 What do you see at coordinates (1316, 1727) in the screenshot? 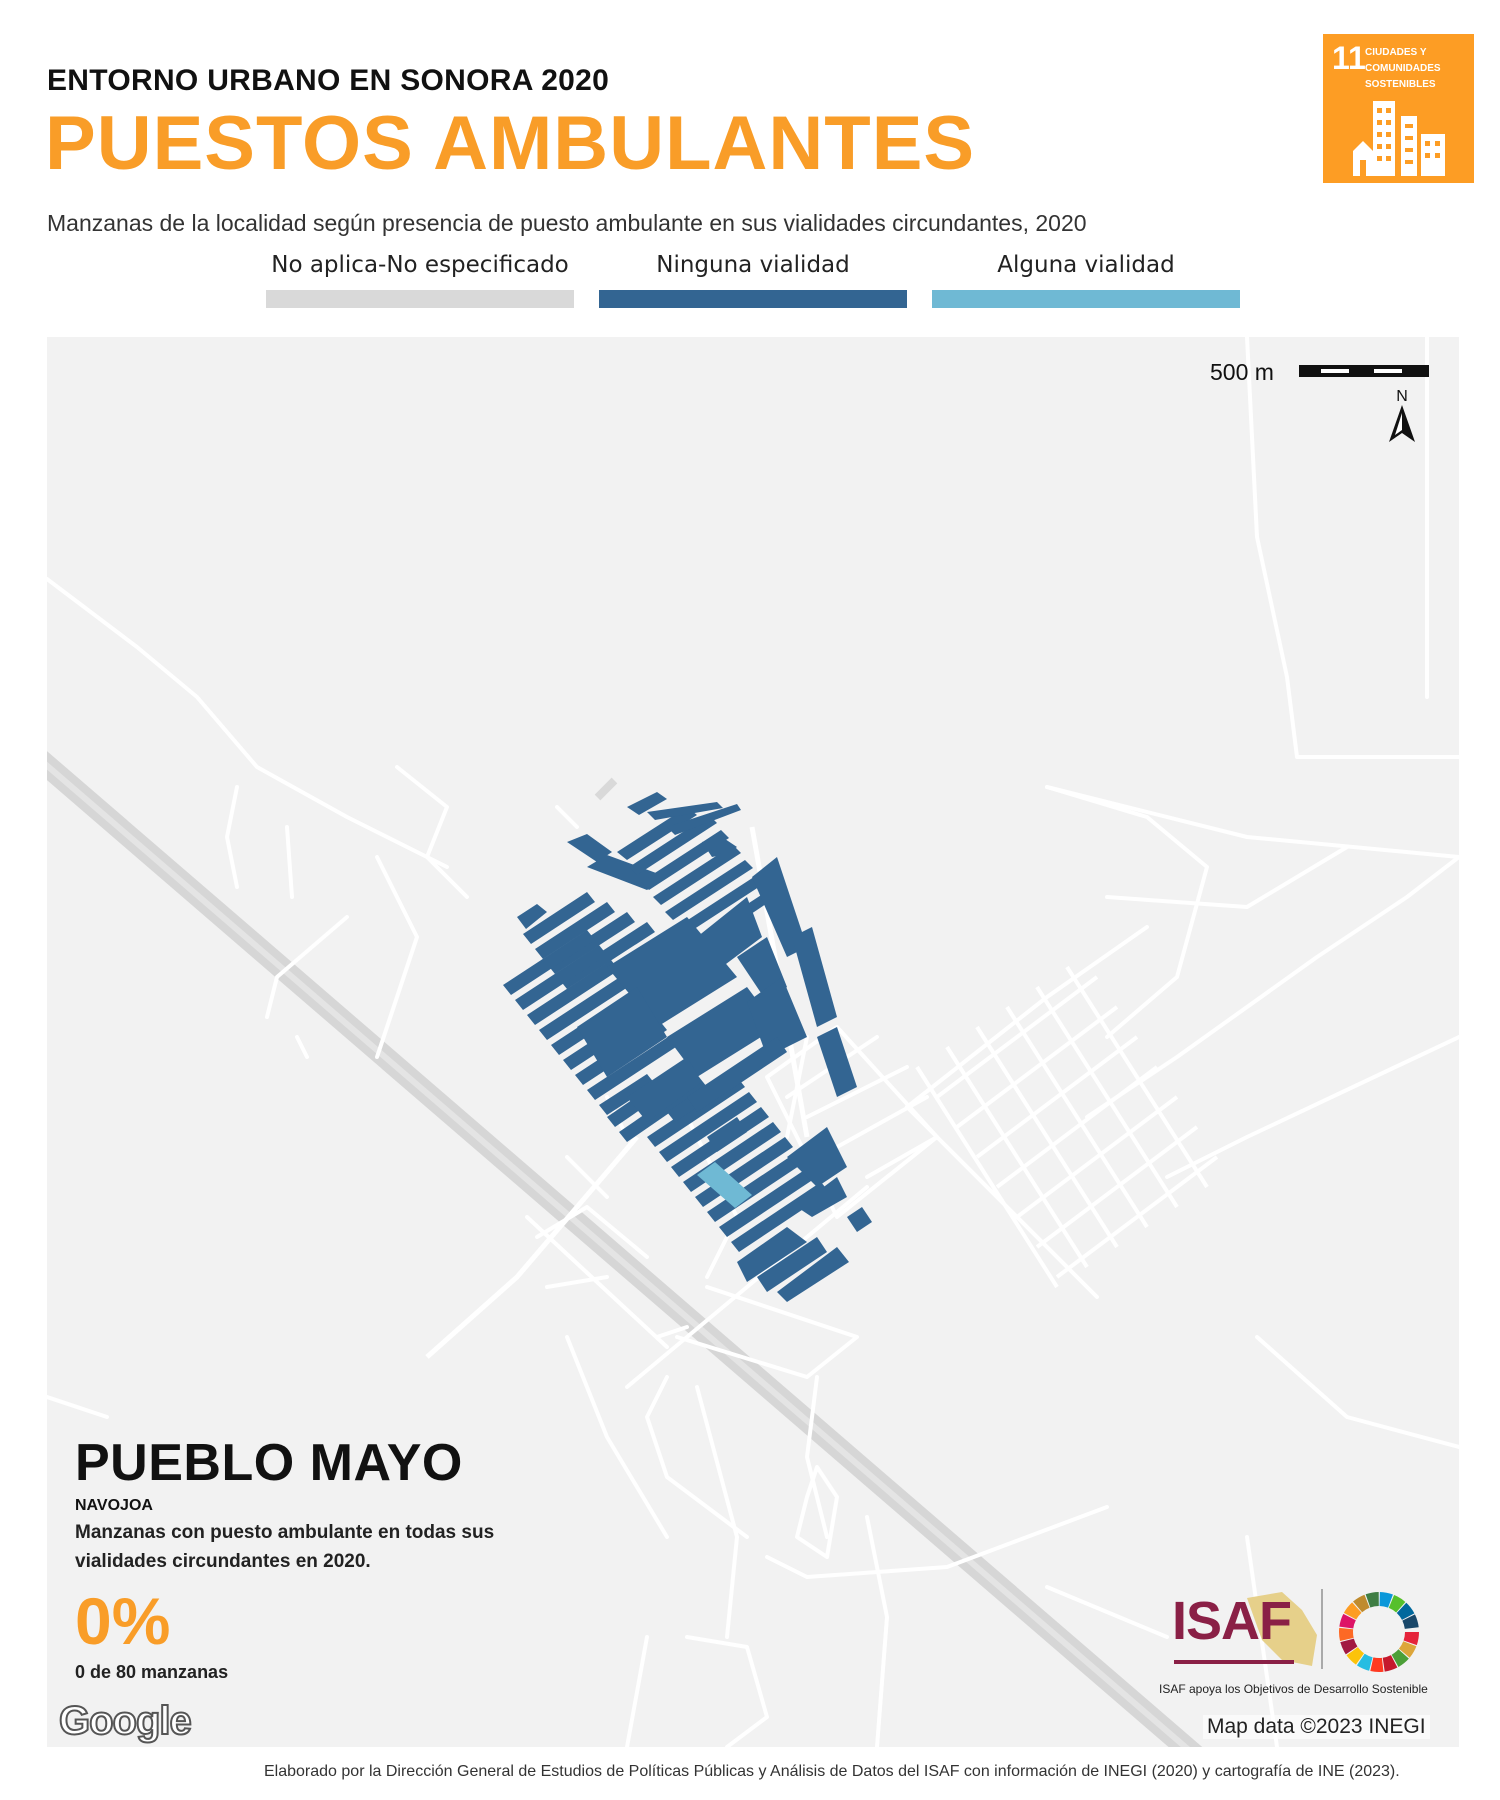
I see `map-credit: Map data ©2023 INEGI` at bounding box center [1316, 1727].